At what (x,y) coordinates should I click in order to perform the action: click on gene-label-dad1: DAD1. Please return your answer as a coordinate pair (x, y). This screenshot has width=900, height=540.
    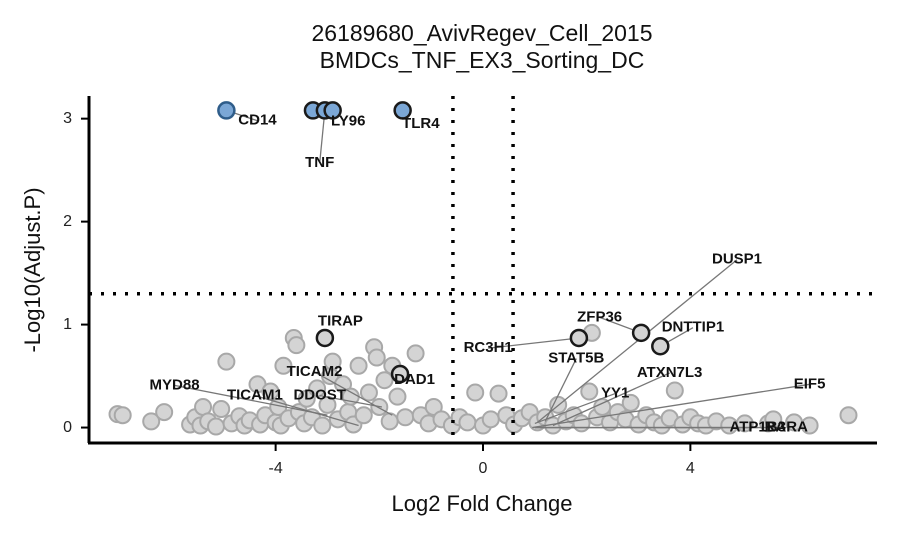
    Looking at the image, I should click on (414, 379).